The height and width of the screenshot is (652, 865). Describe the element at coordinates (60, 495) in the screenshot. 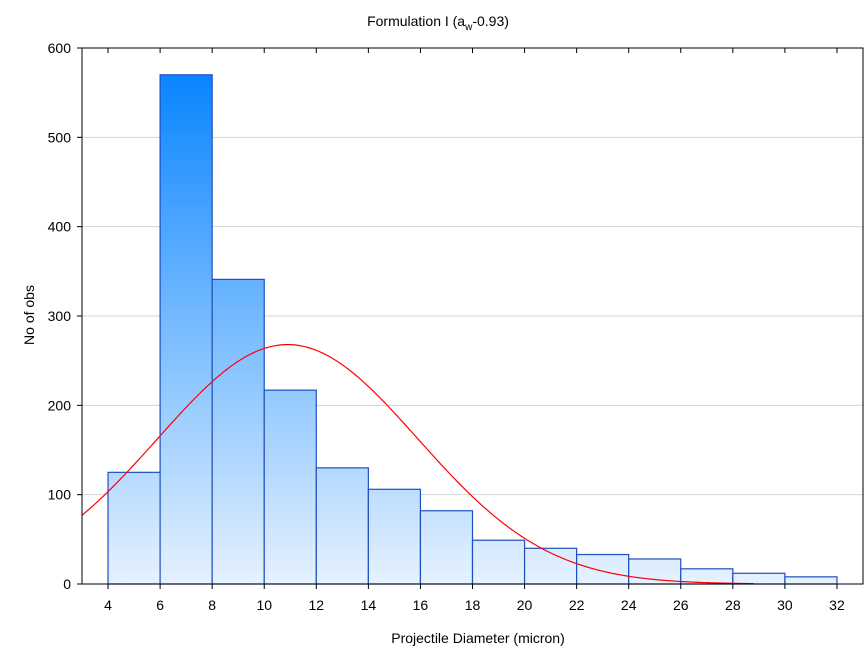

I see `y-tick-label: 100` at that location.